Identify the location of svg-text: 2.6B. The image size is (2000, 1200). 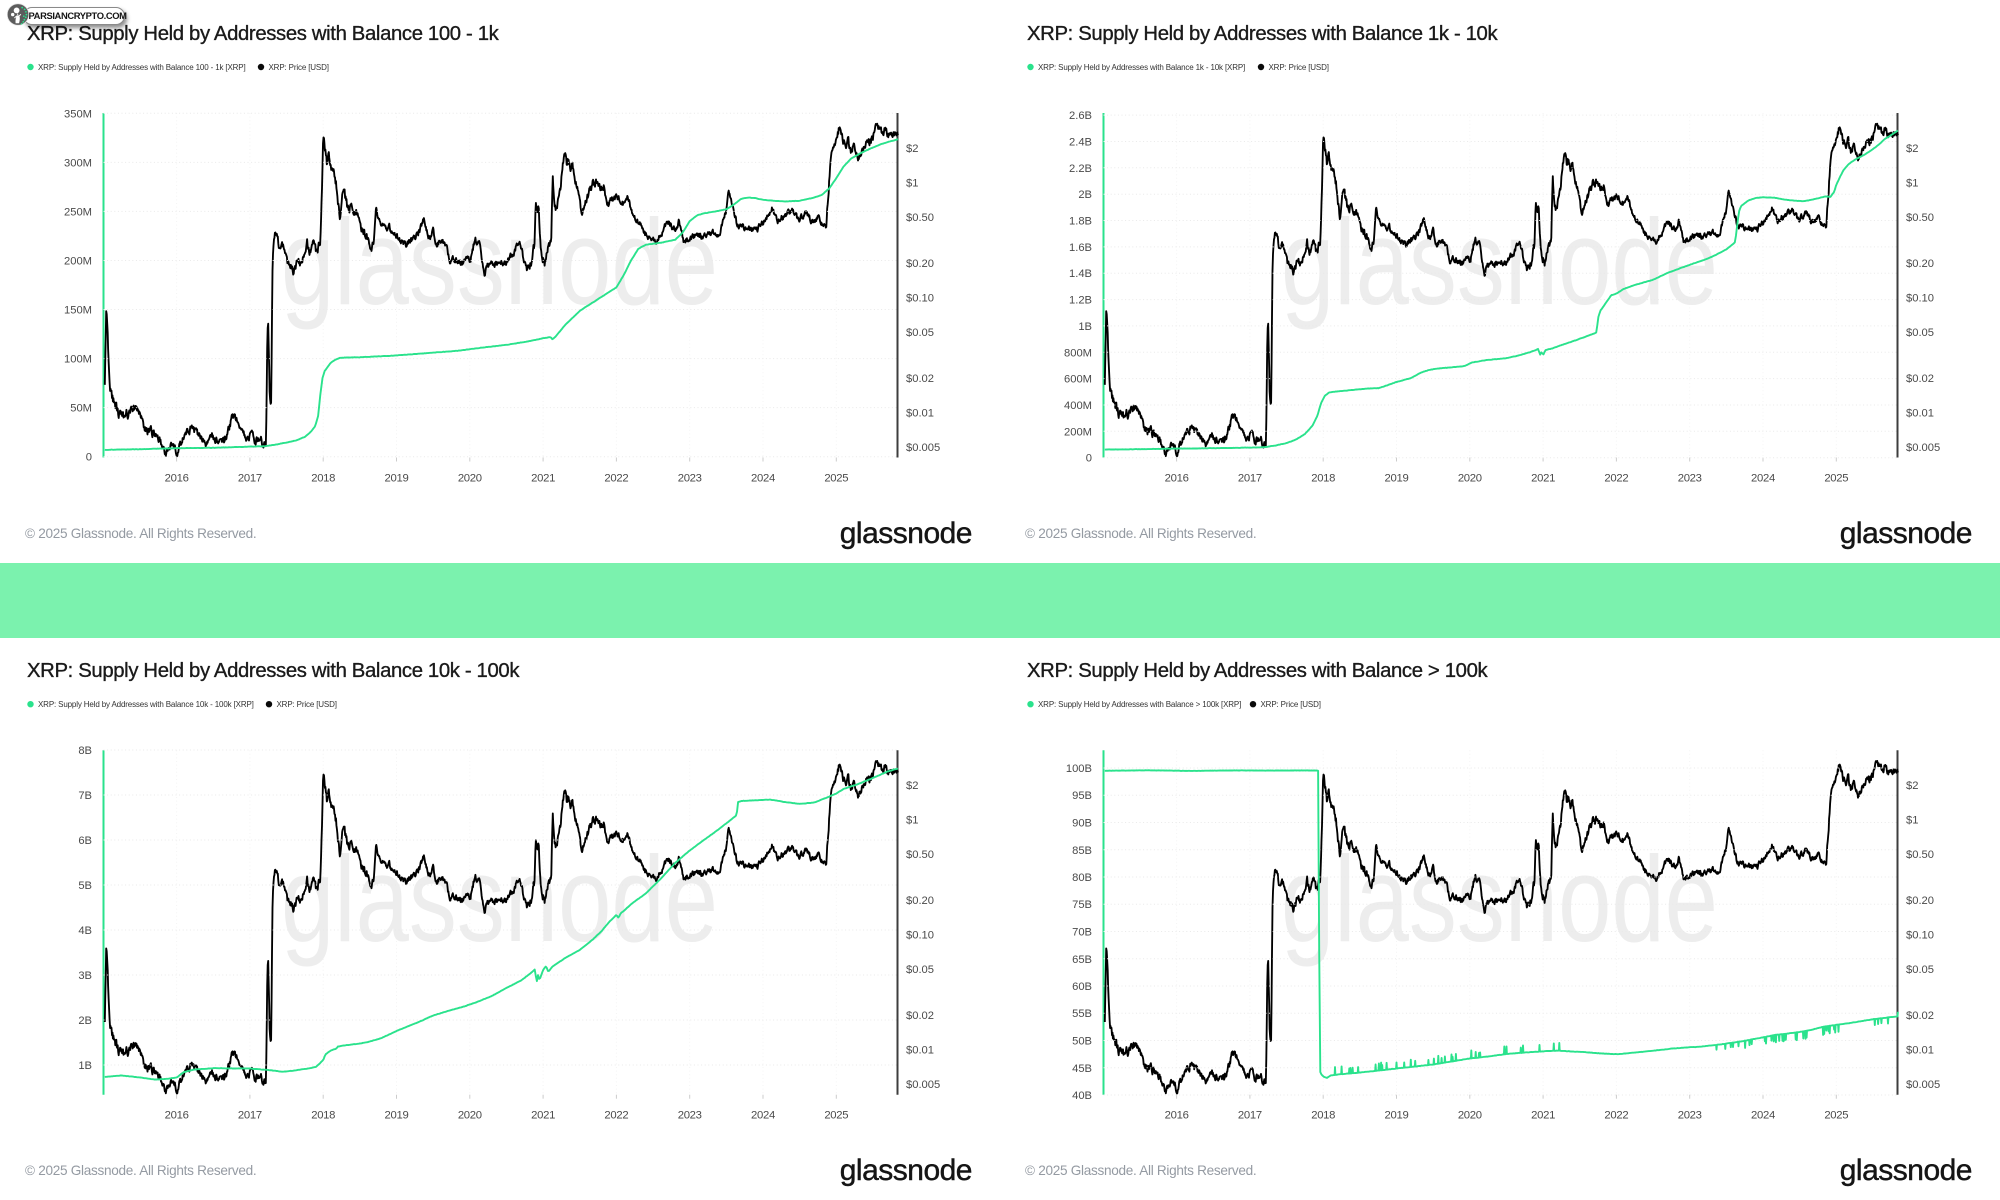
(1080, 116).